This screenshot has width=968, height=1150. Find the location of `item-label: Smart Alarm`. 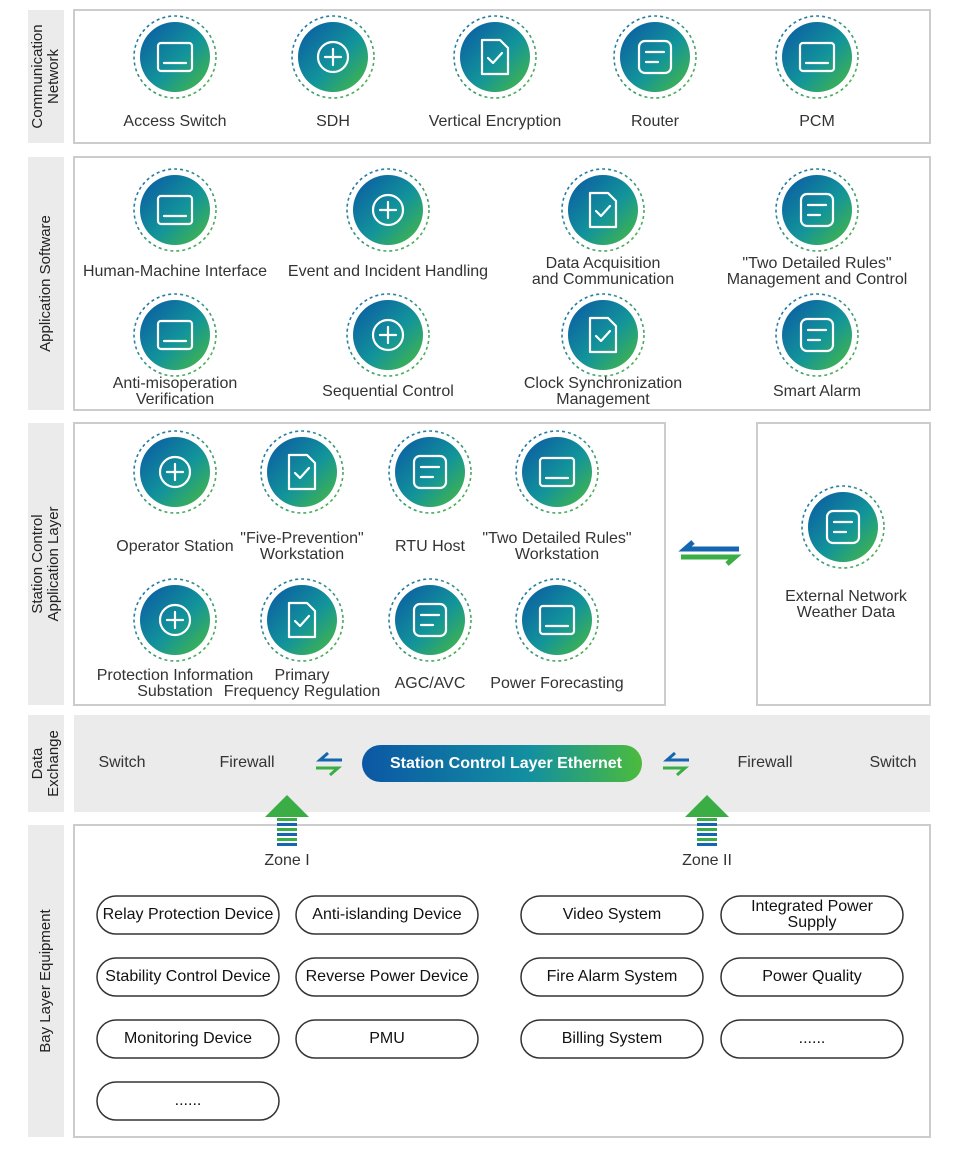

item-label: Smart Alarm is located at coordinates (817, 391).